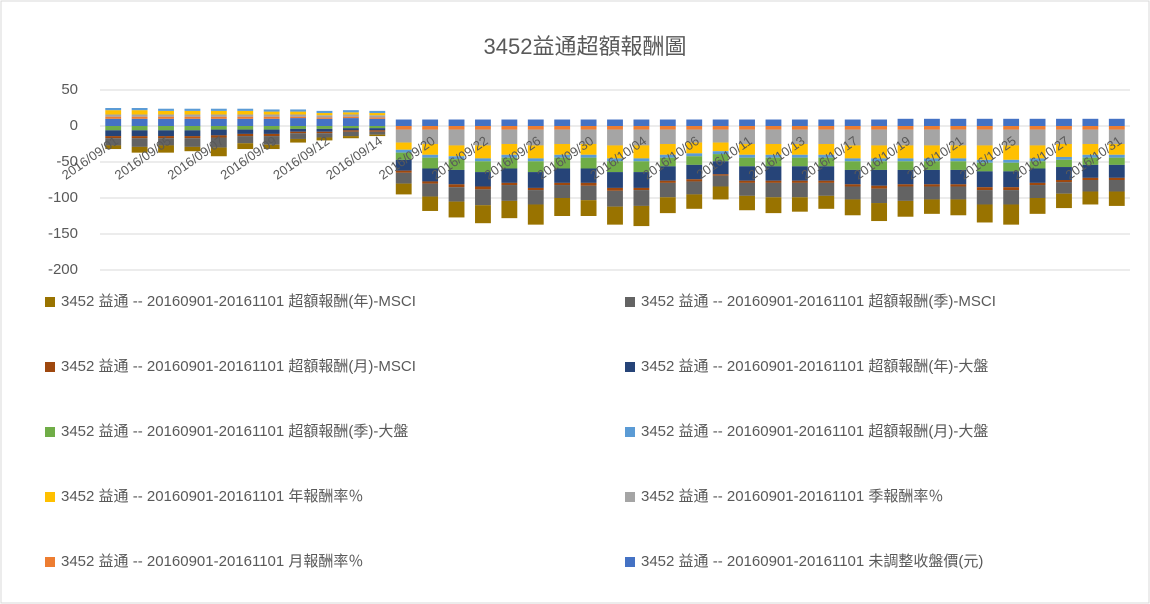 The image size is (1150, 604). I want to click on y-tick-label: 50, so click(69, 89).